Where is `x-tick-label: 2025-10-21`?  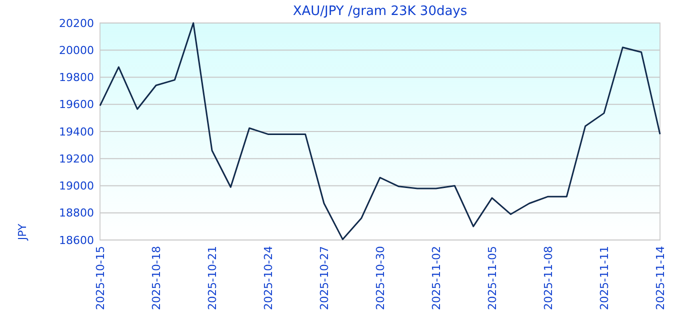 x-tick-label: 2025-10-21 is located at coordinates (212, 278).